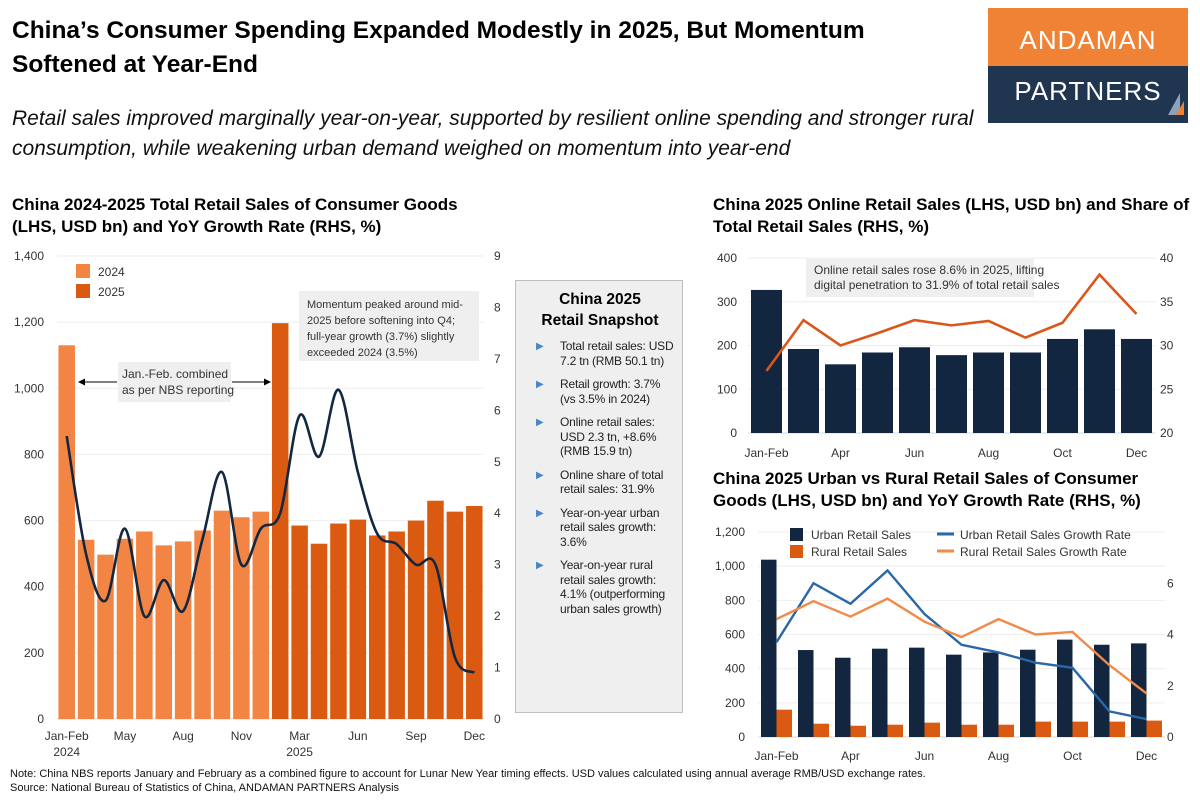 This screenshot has width=1200, height=800. I want to click on bar-rural-mar, so click(821, 730).